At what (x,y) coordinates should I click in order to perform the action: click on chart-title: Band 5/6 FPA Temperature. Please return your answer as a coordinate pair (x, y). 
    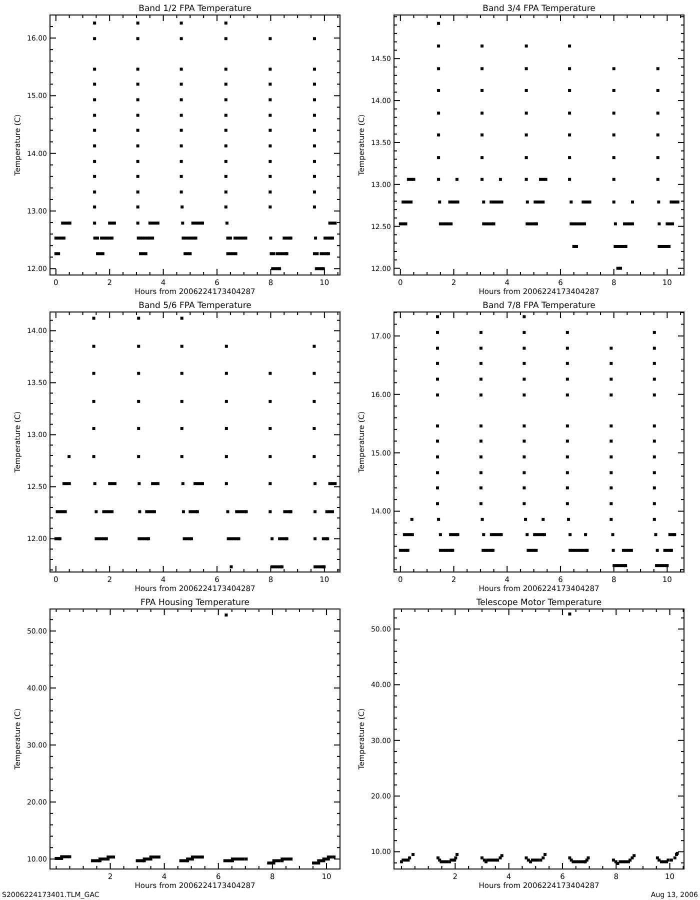
    Looking at the image, I should click on (195, 306).